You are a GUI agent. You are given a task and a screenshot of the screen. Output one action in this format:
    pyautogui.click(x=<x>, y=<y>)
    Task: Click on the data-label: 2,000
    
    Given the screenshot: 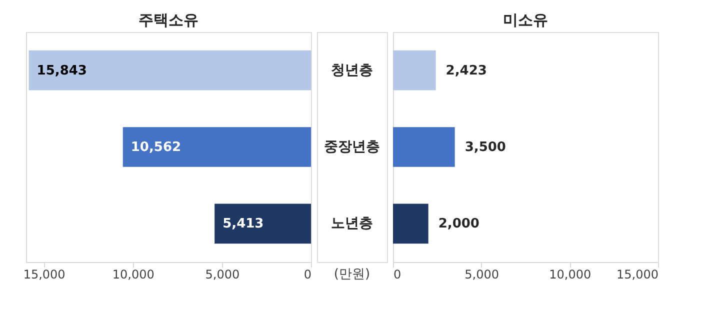 What is the action you would take?
    pyautogui.click(x=459, y=224)
    